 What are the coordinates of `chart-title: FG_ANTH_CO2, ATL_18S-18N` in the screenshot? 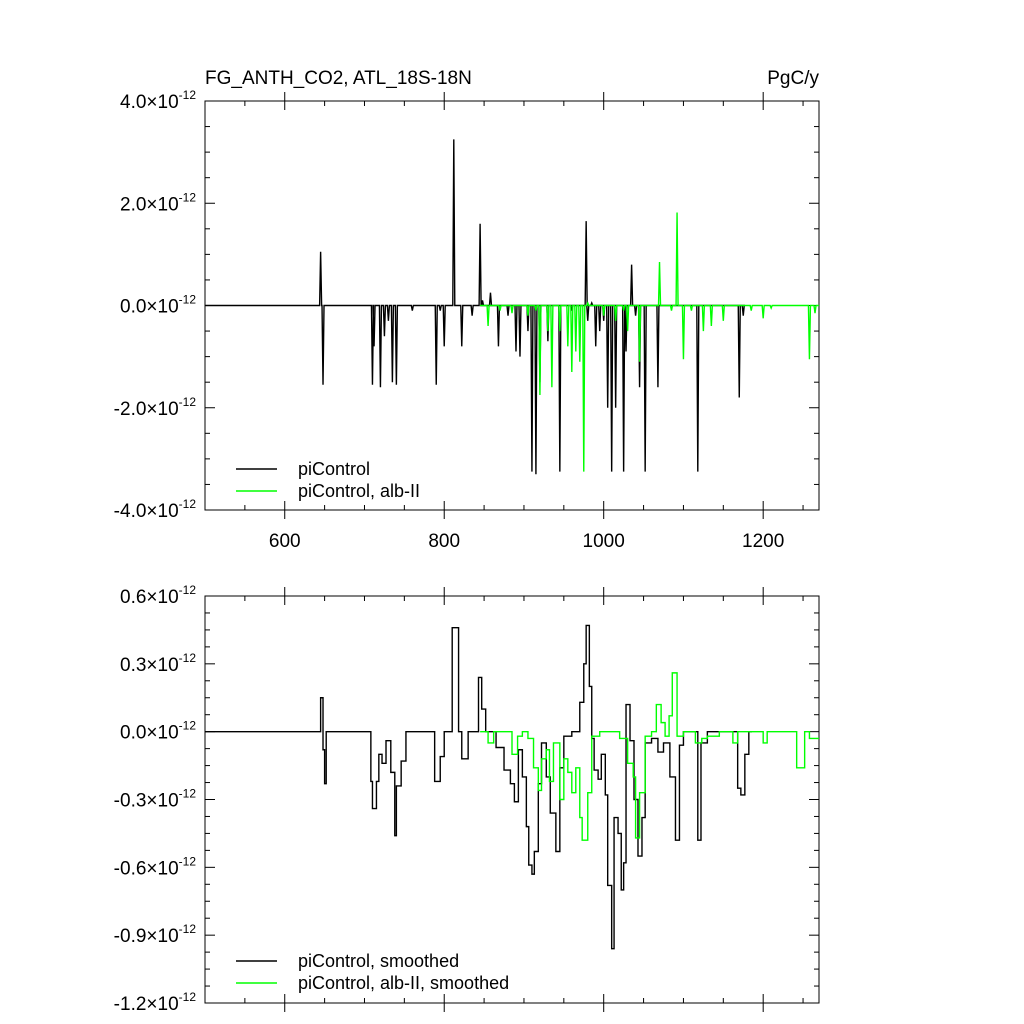 It's located at (338, 78).